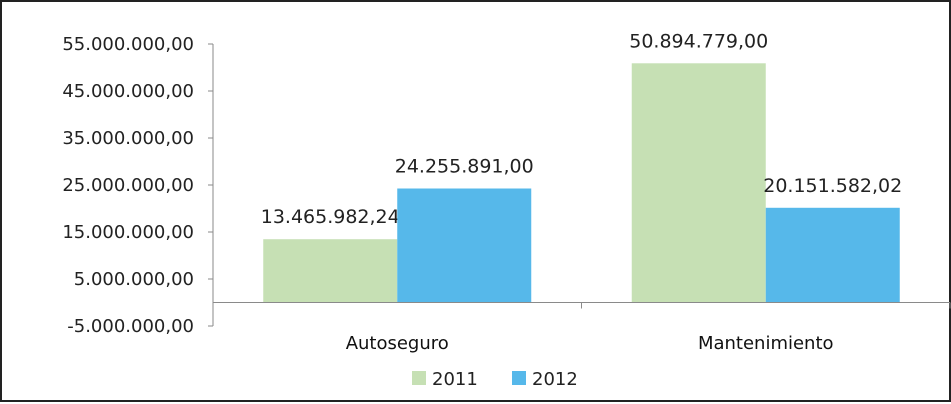 This screenshot has height=404, width=951. I want to click on y-tick-label: -5.000.000,00, so click(130, 326).